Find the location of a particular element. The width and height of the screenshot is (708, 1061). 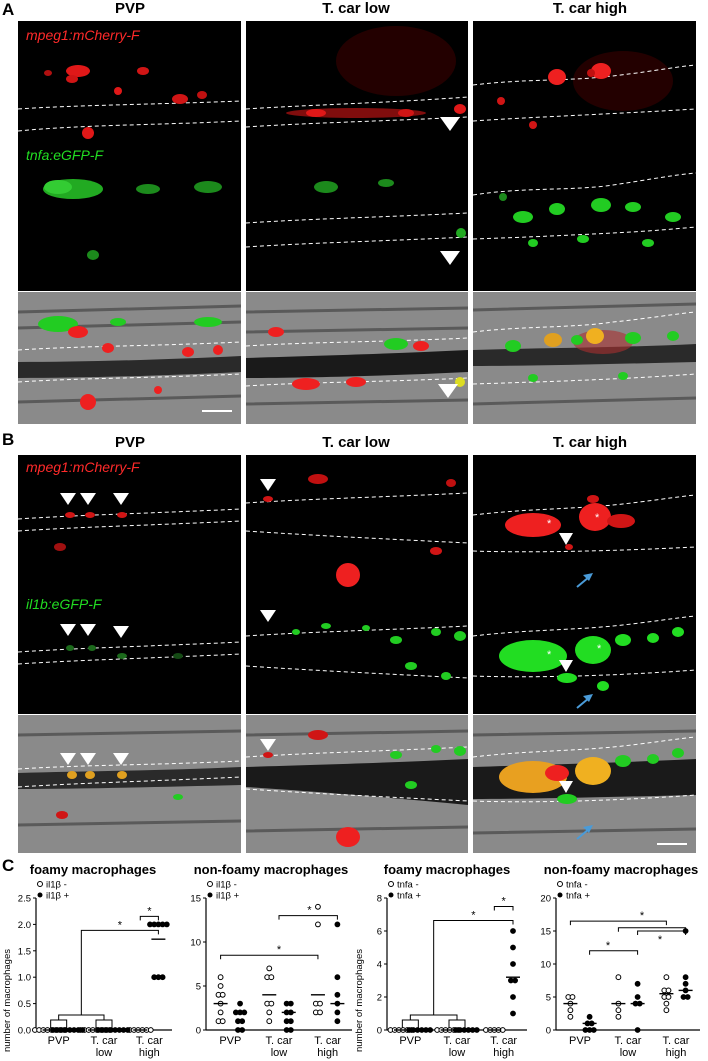

panel-b-col-title-tcar-high: T. car high is located at coordinates (590, 442).